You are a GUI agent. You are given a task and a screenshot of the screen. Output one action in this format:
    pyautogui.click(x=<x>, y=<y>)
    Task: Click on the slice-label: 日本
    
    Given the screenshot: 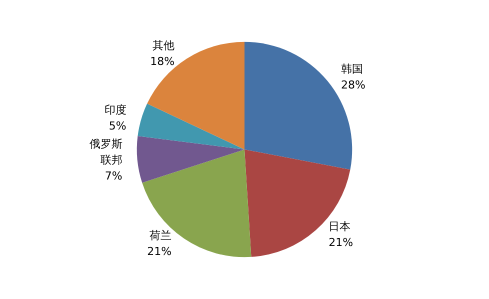 What is the action you would take?
    pyautogui.click(x=339, y=227)
    